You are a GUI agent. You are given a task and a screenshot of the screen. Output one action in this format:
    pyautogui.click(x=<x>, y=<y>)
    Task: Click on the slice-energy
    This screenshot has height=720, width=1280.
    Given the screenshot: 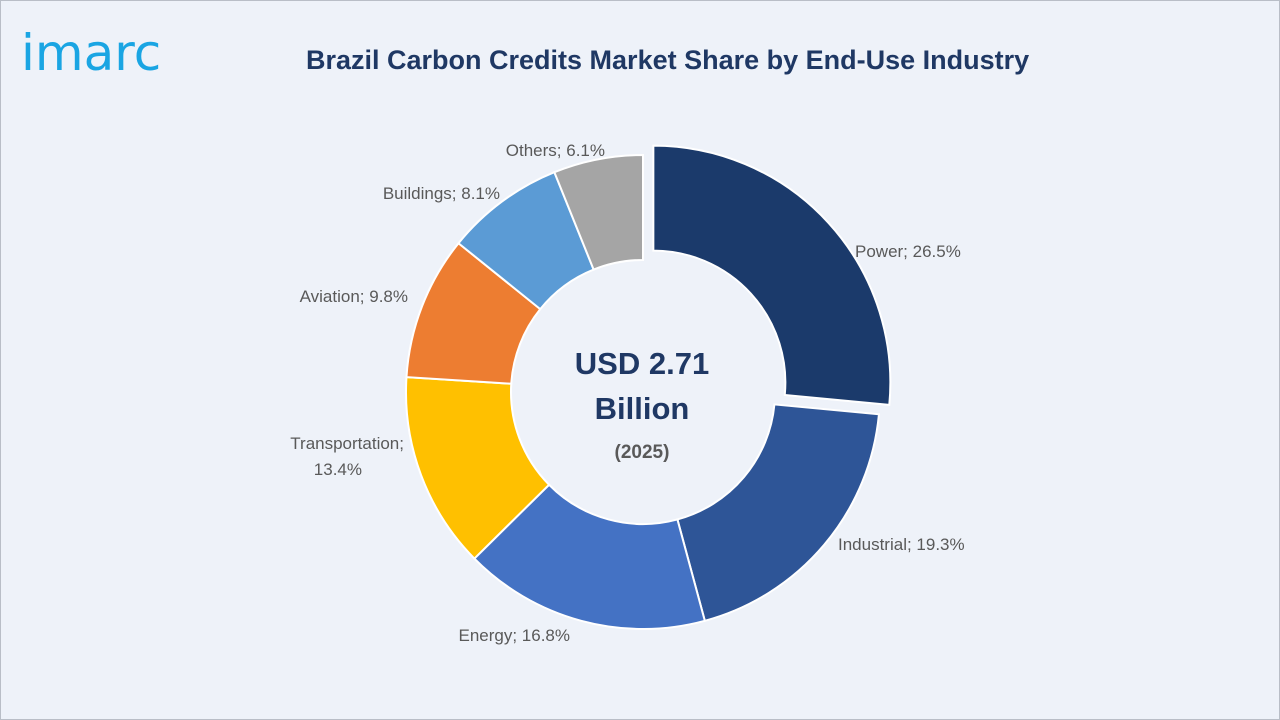 What is the action you would take?
    pyautogui.click(x=589, y=556)
    